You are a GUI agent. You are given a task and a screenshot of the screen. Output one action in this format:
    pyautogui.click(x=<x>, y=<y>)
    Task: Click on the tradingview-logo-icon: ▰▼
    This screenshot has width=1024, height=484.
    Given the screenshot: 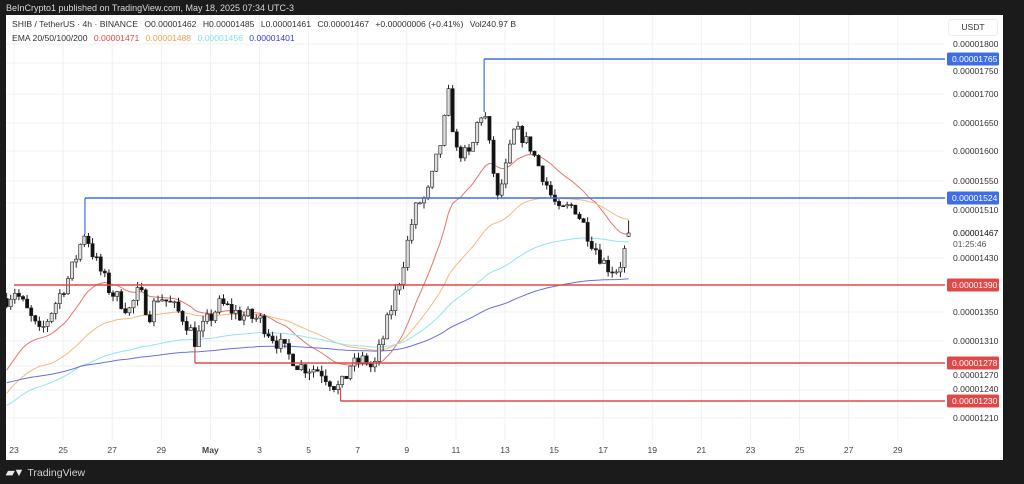 What is the action you would take?
    pyautogui.click(x=15, y=473)
    